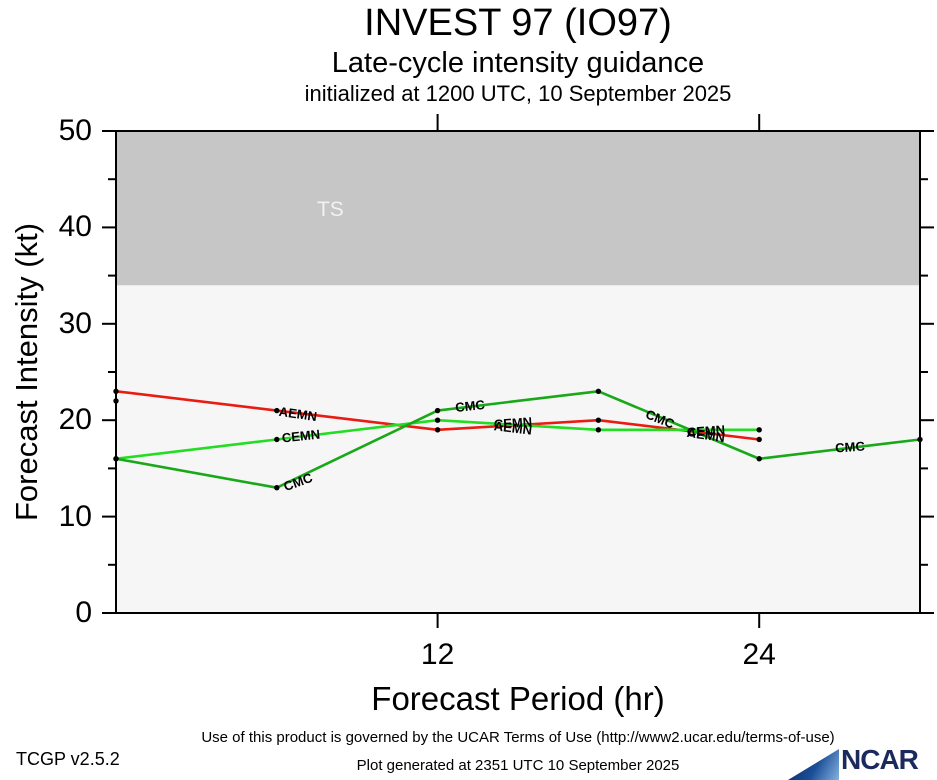 This screenshot has width=937, height=780. I want to click on y-tick-label-30: 30, so click(75, 323).